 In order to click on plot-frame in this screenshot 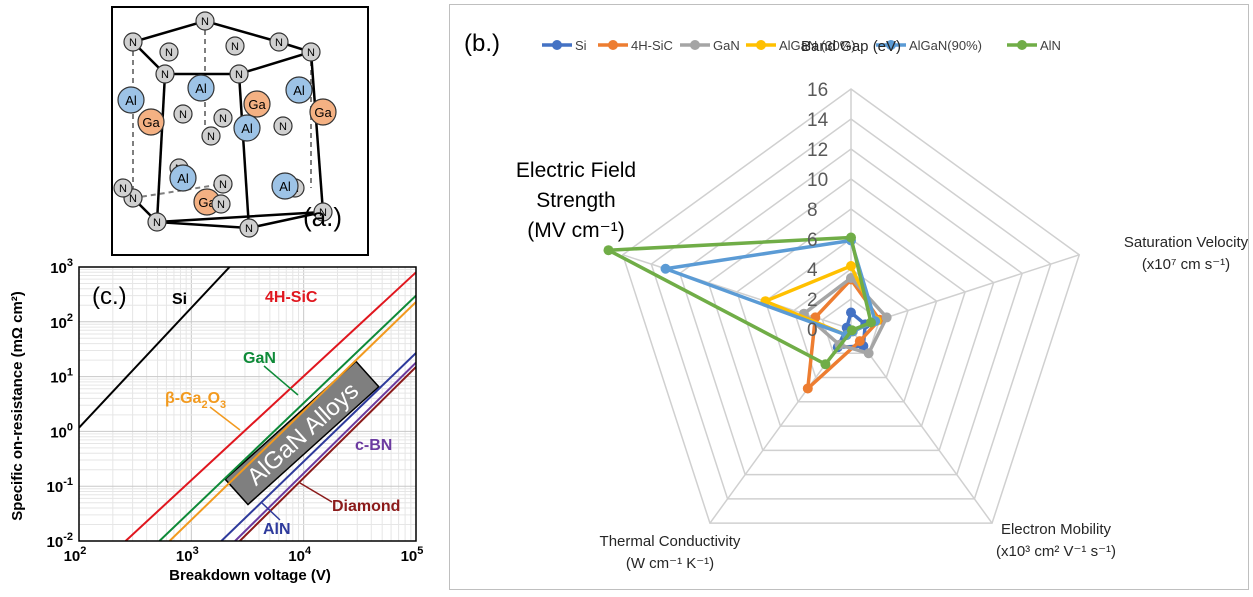, I will do `click(247, 404)`.